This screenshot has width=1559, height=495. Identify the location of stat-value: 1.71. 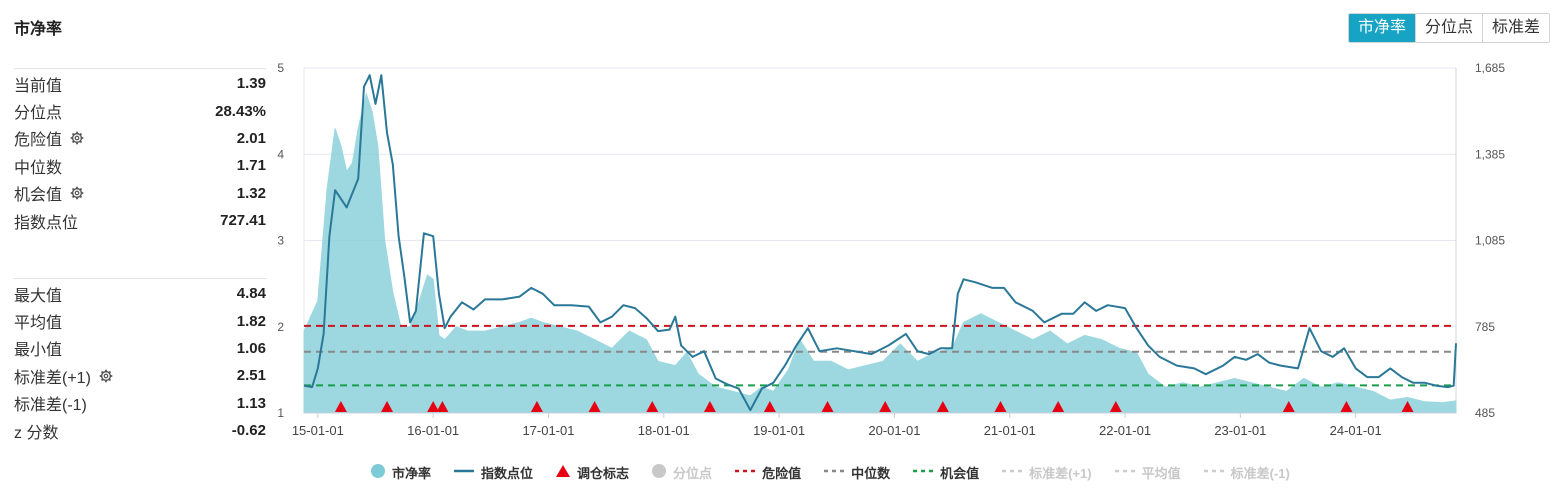
(251, 166).